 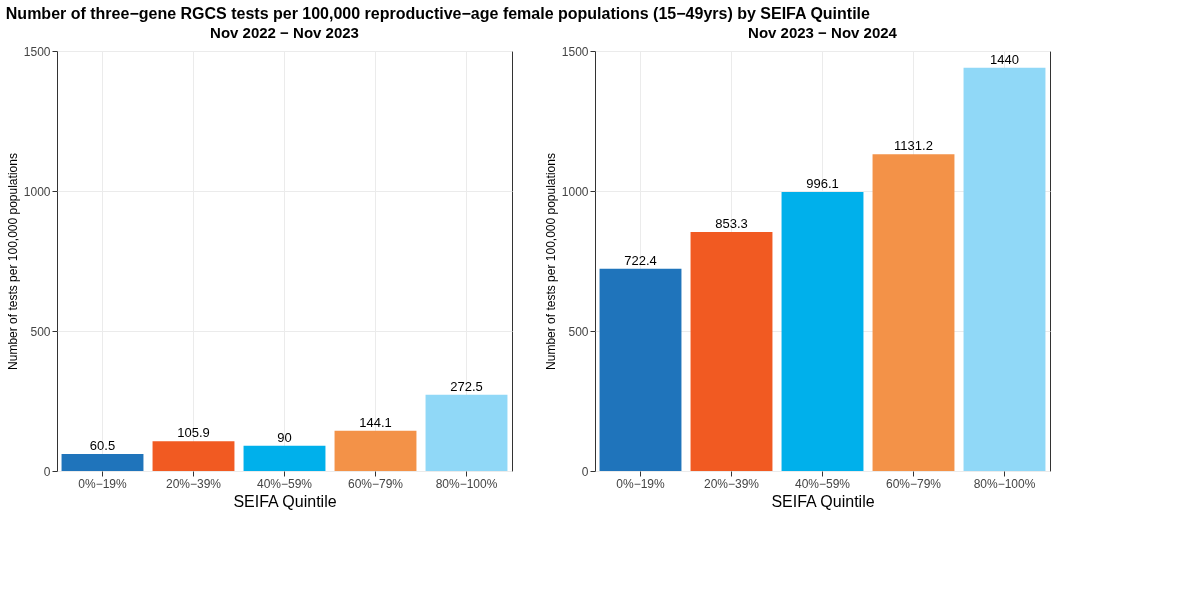 What do you see at coordinates (284, 437) in the screenshot?
I see `data-label: 90` at bounding box center [284, 437].